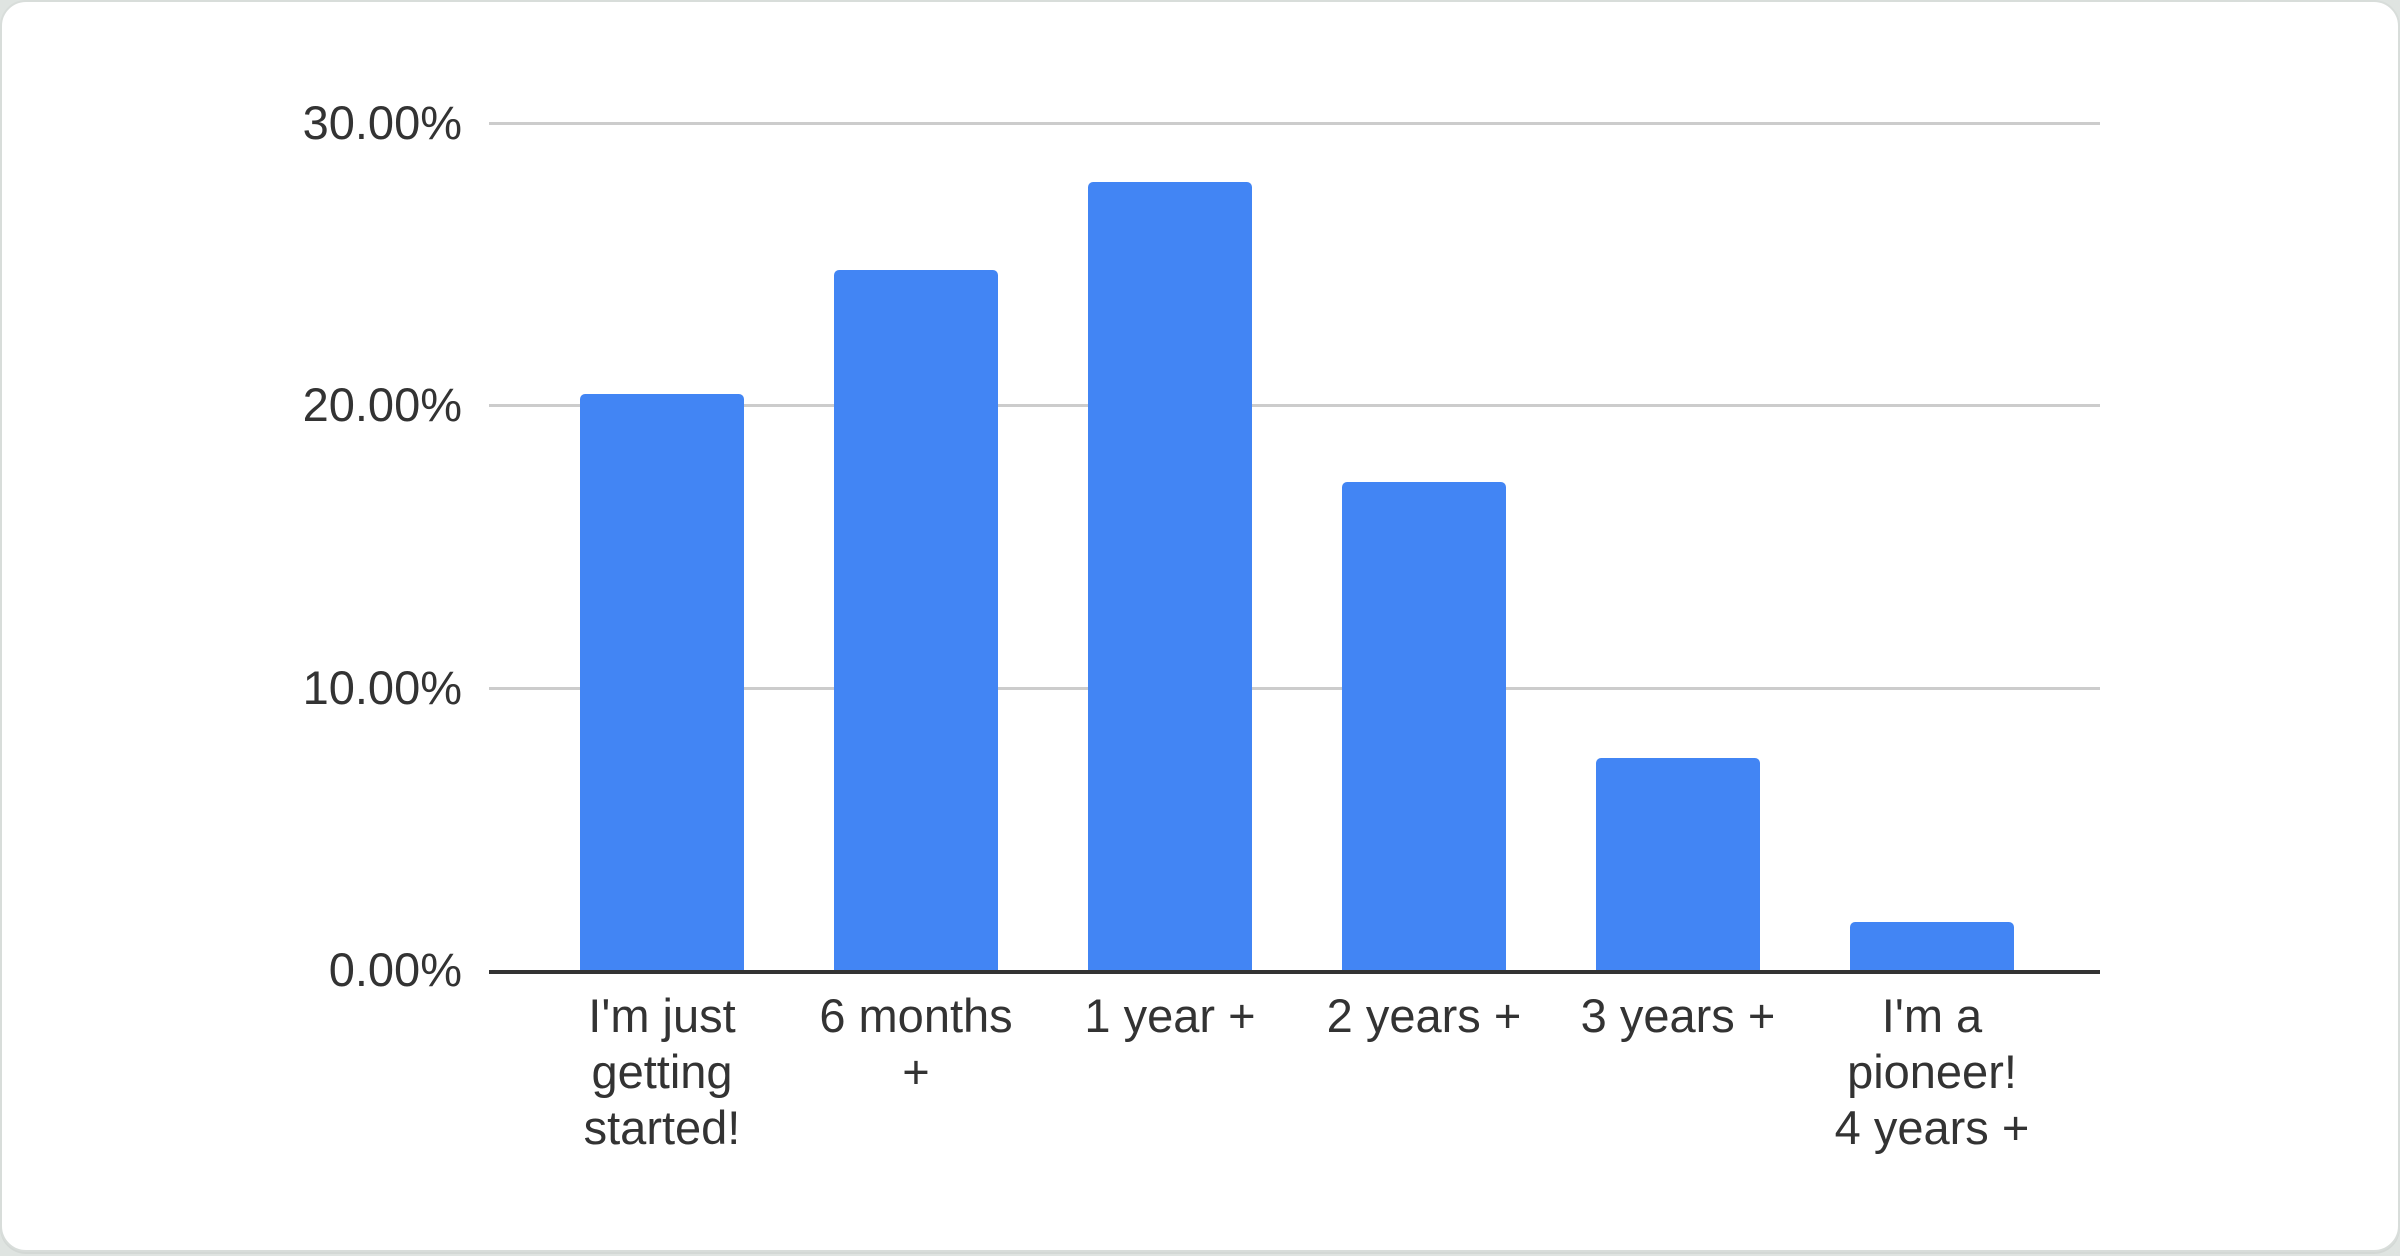  What do you see at coordinates (1932, 1071) in the screenshot?
I see `x-category-label-i-m-a-pioneer-4-years: I'm a pioneer! 4 years +` at bounding box center [1932, 1071].